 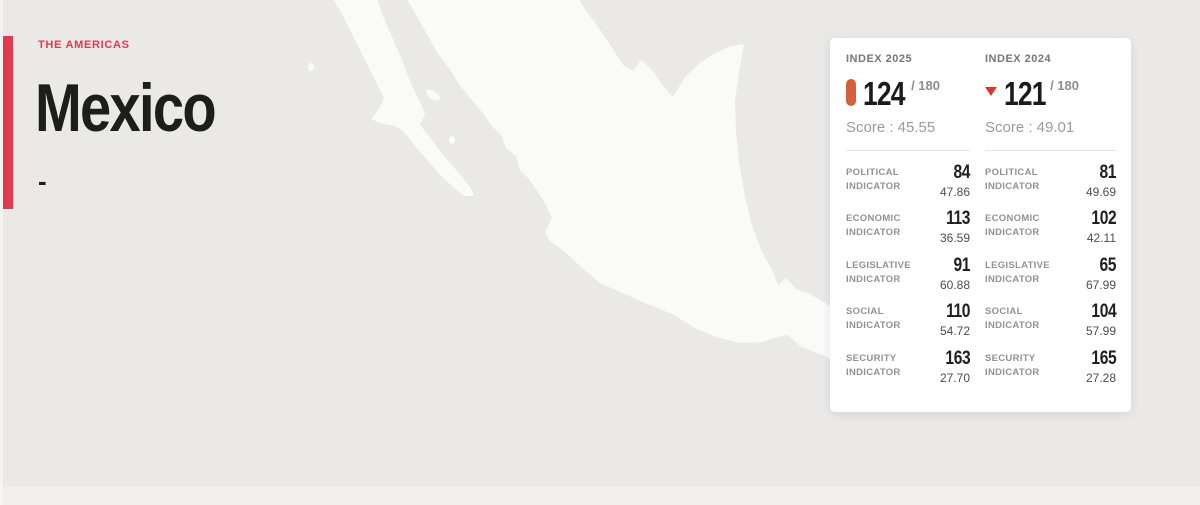 What do you see at coordinates (1050, 180) in the screenshot?
I see `indicator-row: POLITICAL INDICATOR 81 49.69` at bounding box center [1050, 180].